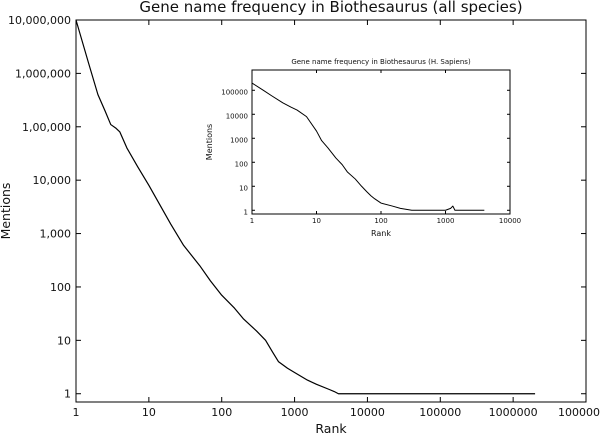 This screenshot has height=435, width=600. What do you see at coordinates (510, 221) in the screenshot?
I see `inset-x-tick-label: 10000` at bounding box center [510, 221].